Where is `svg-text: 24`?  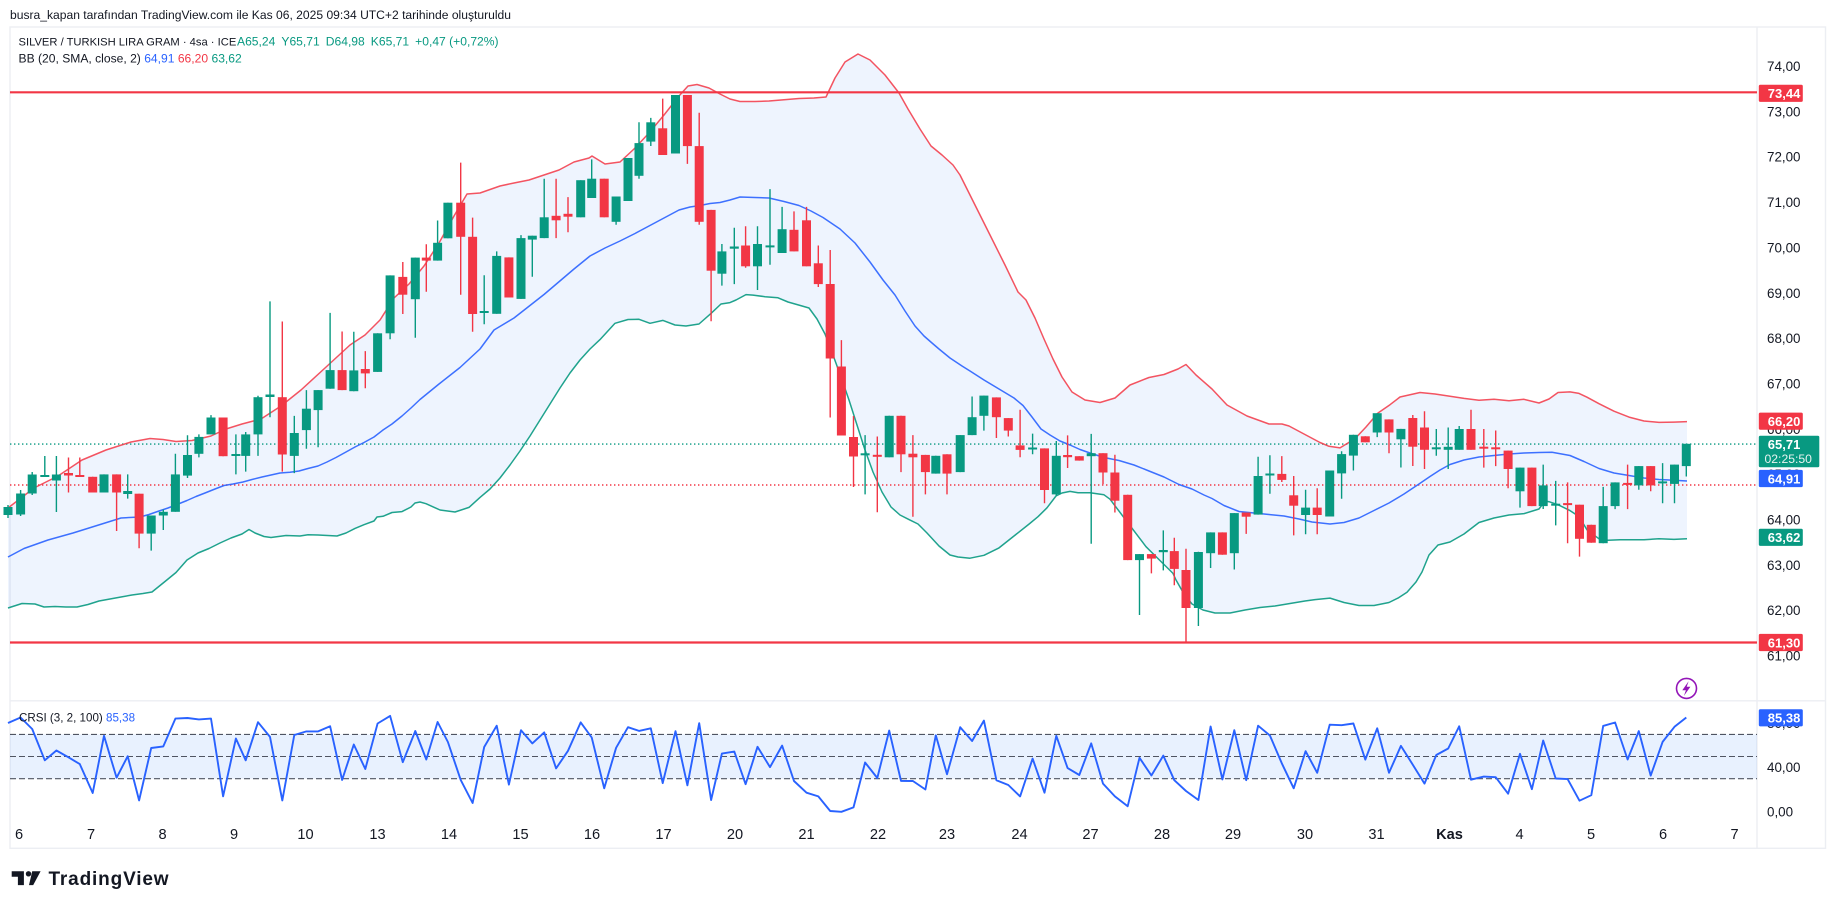 svg-text: 24 is located at coordinates (1019, 835).